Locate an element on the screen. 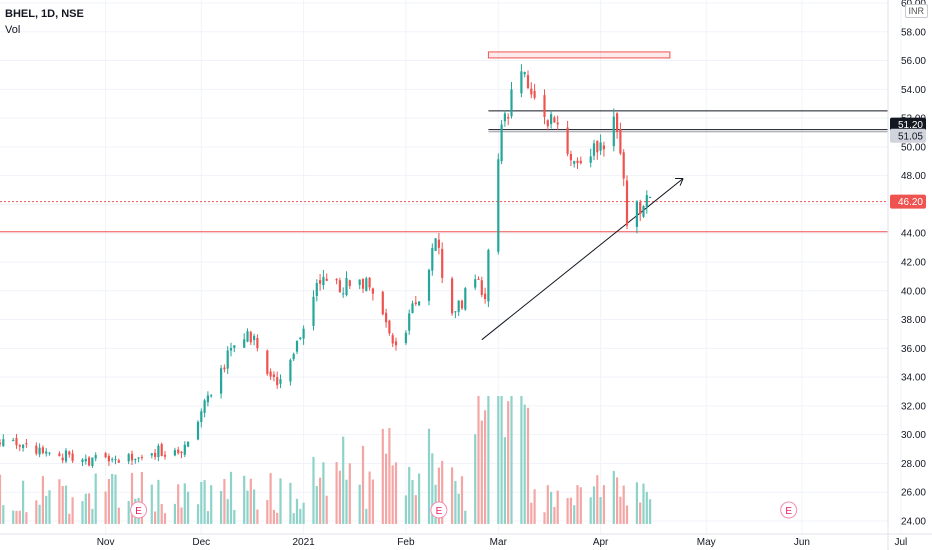 The width and height of the screenshot is (932, 550). currency-badge: INR is located at coordinates (916, 11).